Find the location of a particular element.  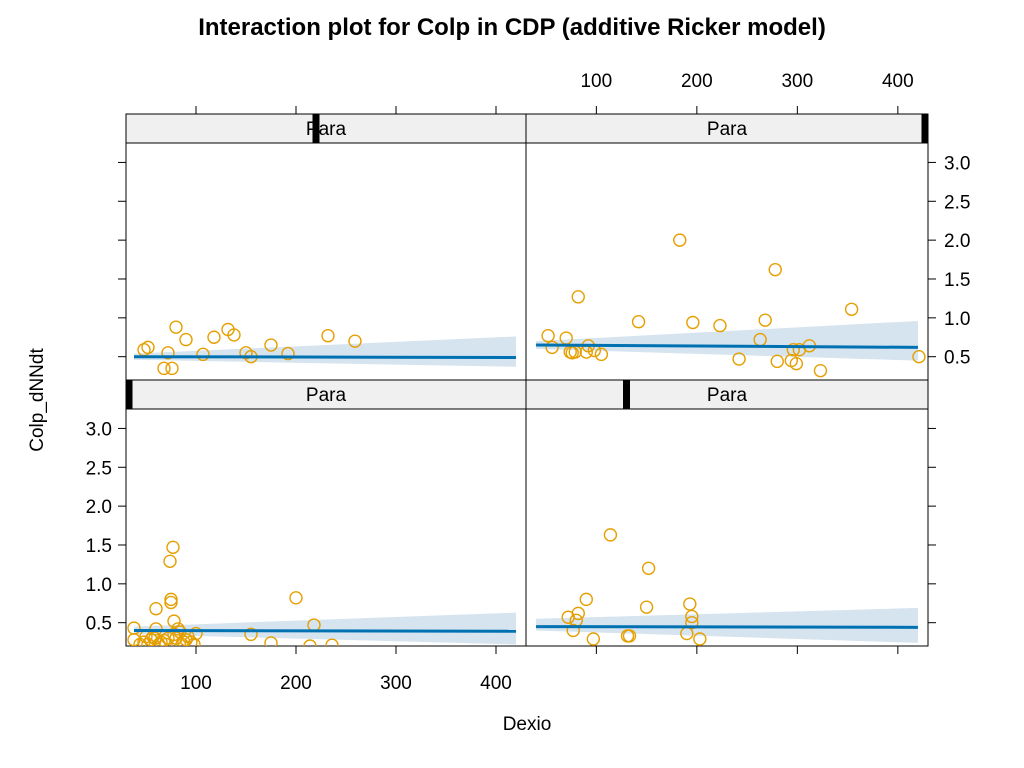

panel-top-left: Para is located at coordinates (326, 247).